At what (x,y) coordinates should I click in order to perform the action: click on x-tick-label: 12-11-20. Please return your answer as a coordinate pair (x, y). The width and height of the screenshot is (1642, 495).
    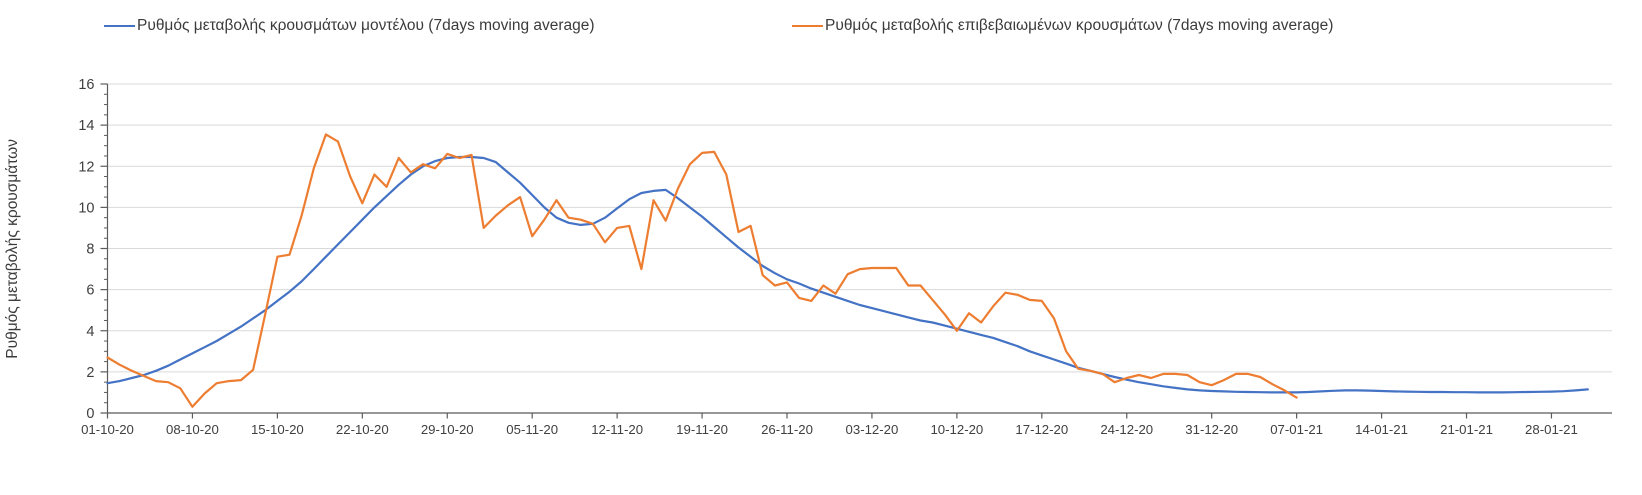
    Looking at the image, I should click on (617, 429).